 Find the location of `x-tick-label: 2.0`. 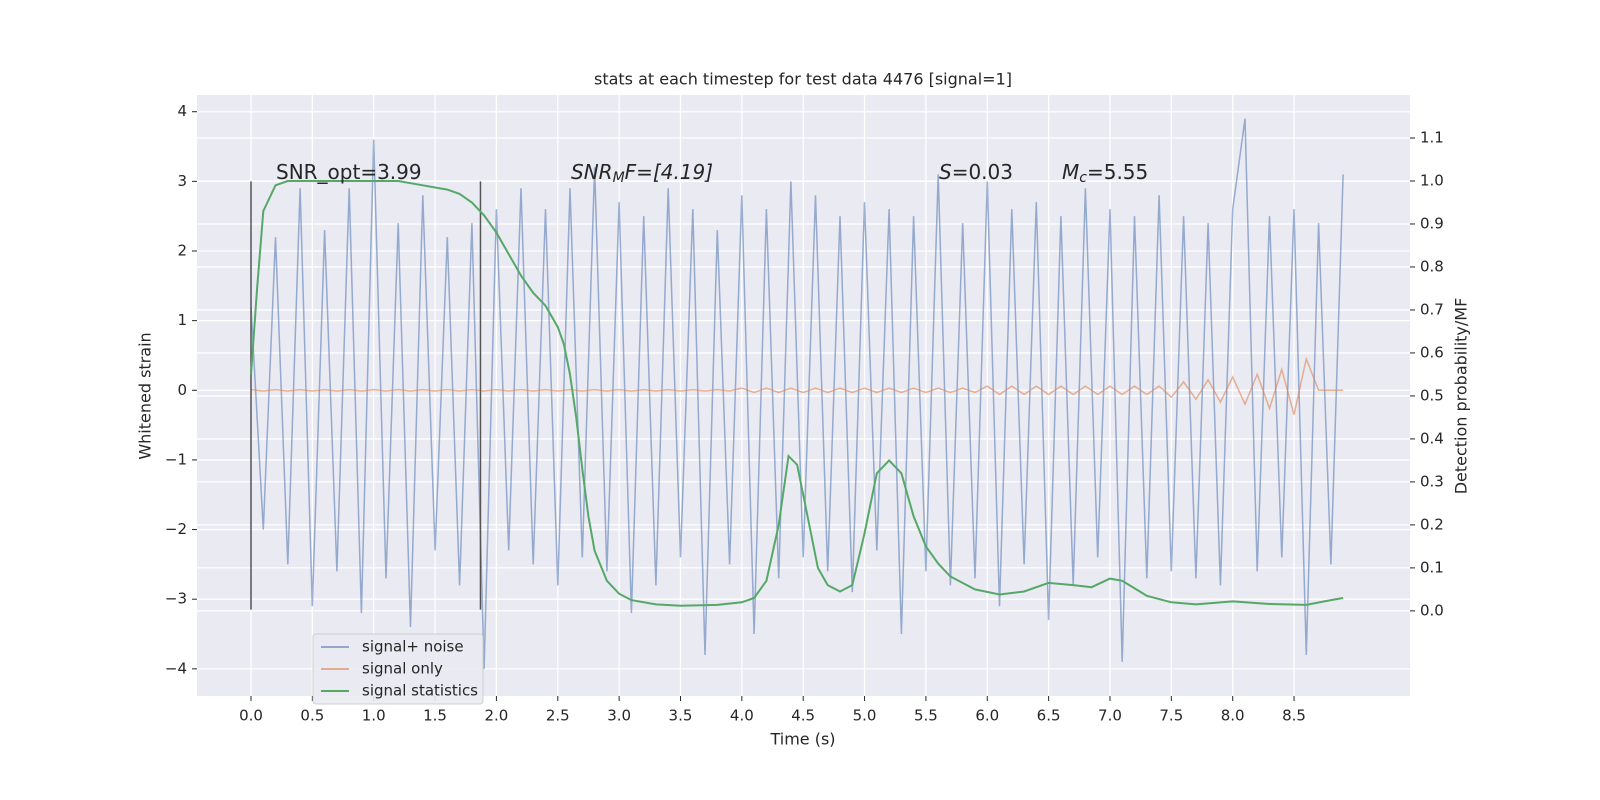

x-tick-label: 2.0 is located at coordinates (496, 716).